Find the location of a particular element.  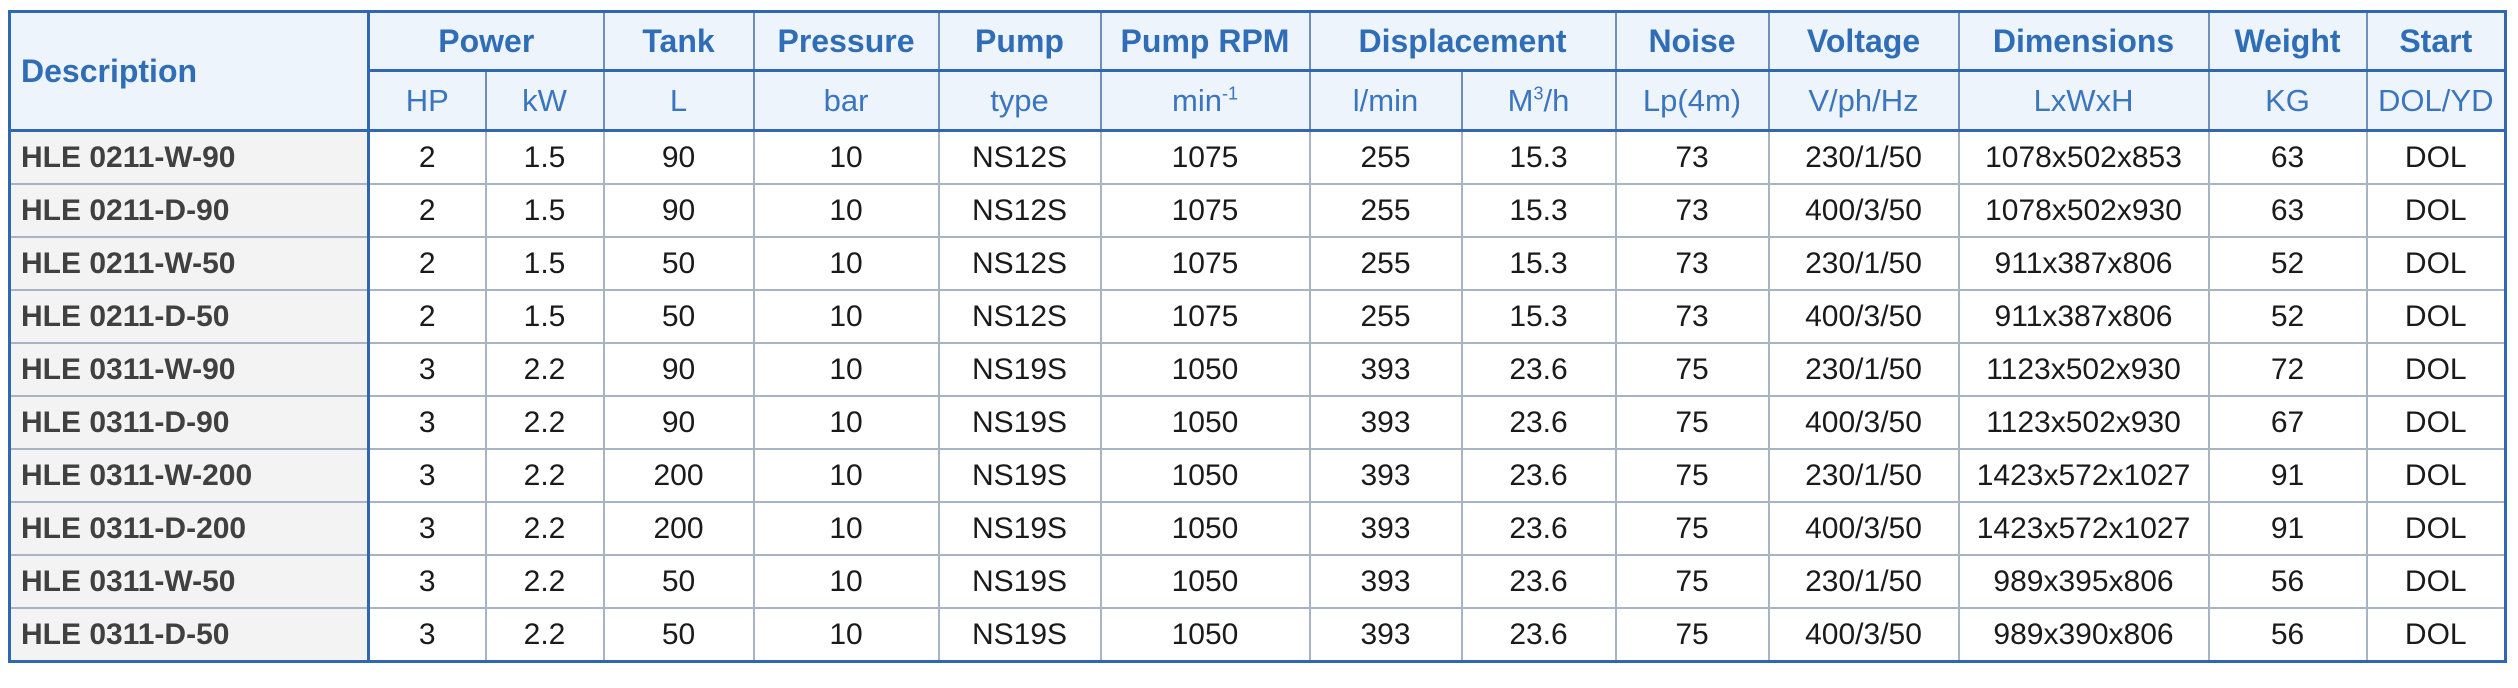

cell-description: HLE 0211-W-90 is located at coordinates (189, 157).